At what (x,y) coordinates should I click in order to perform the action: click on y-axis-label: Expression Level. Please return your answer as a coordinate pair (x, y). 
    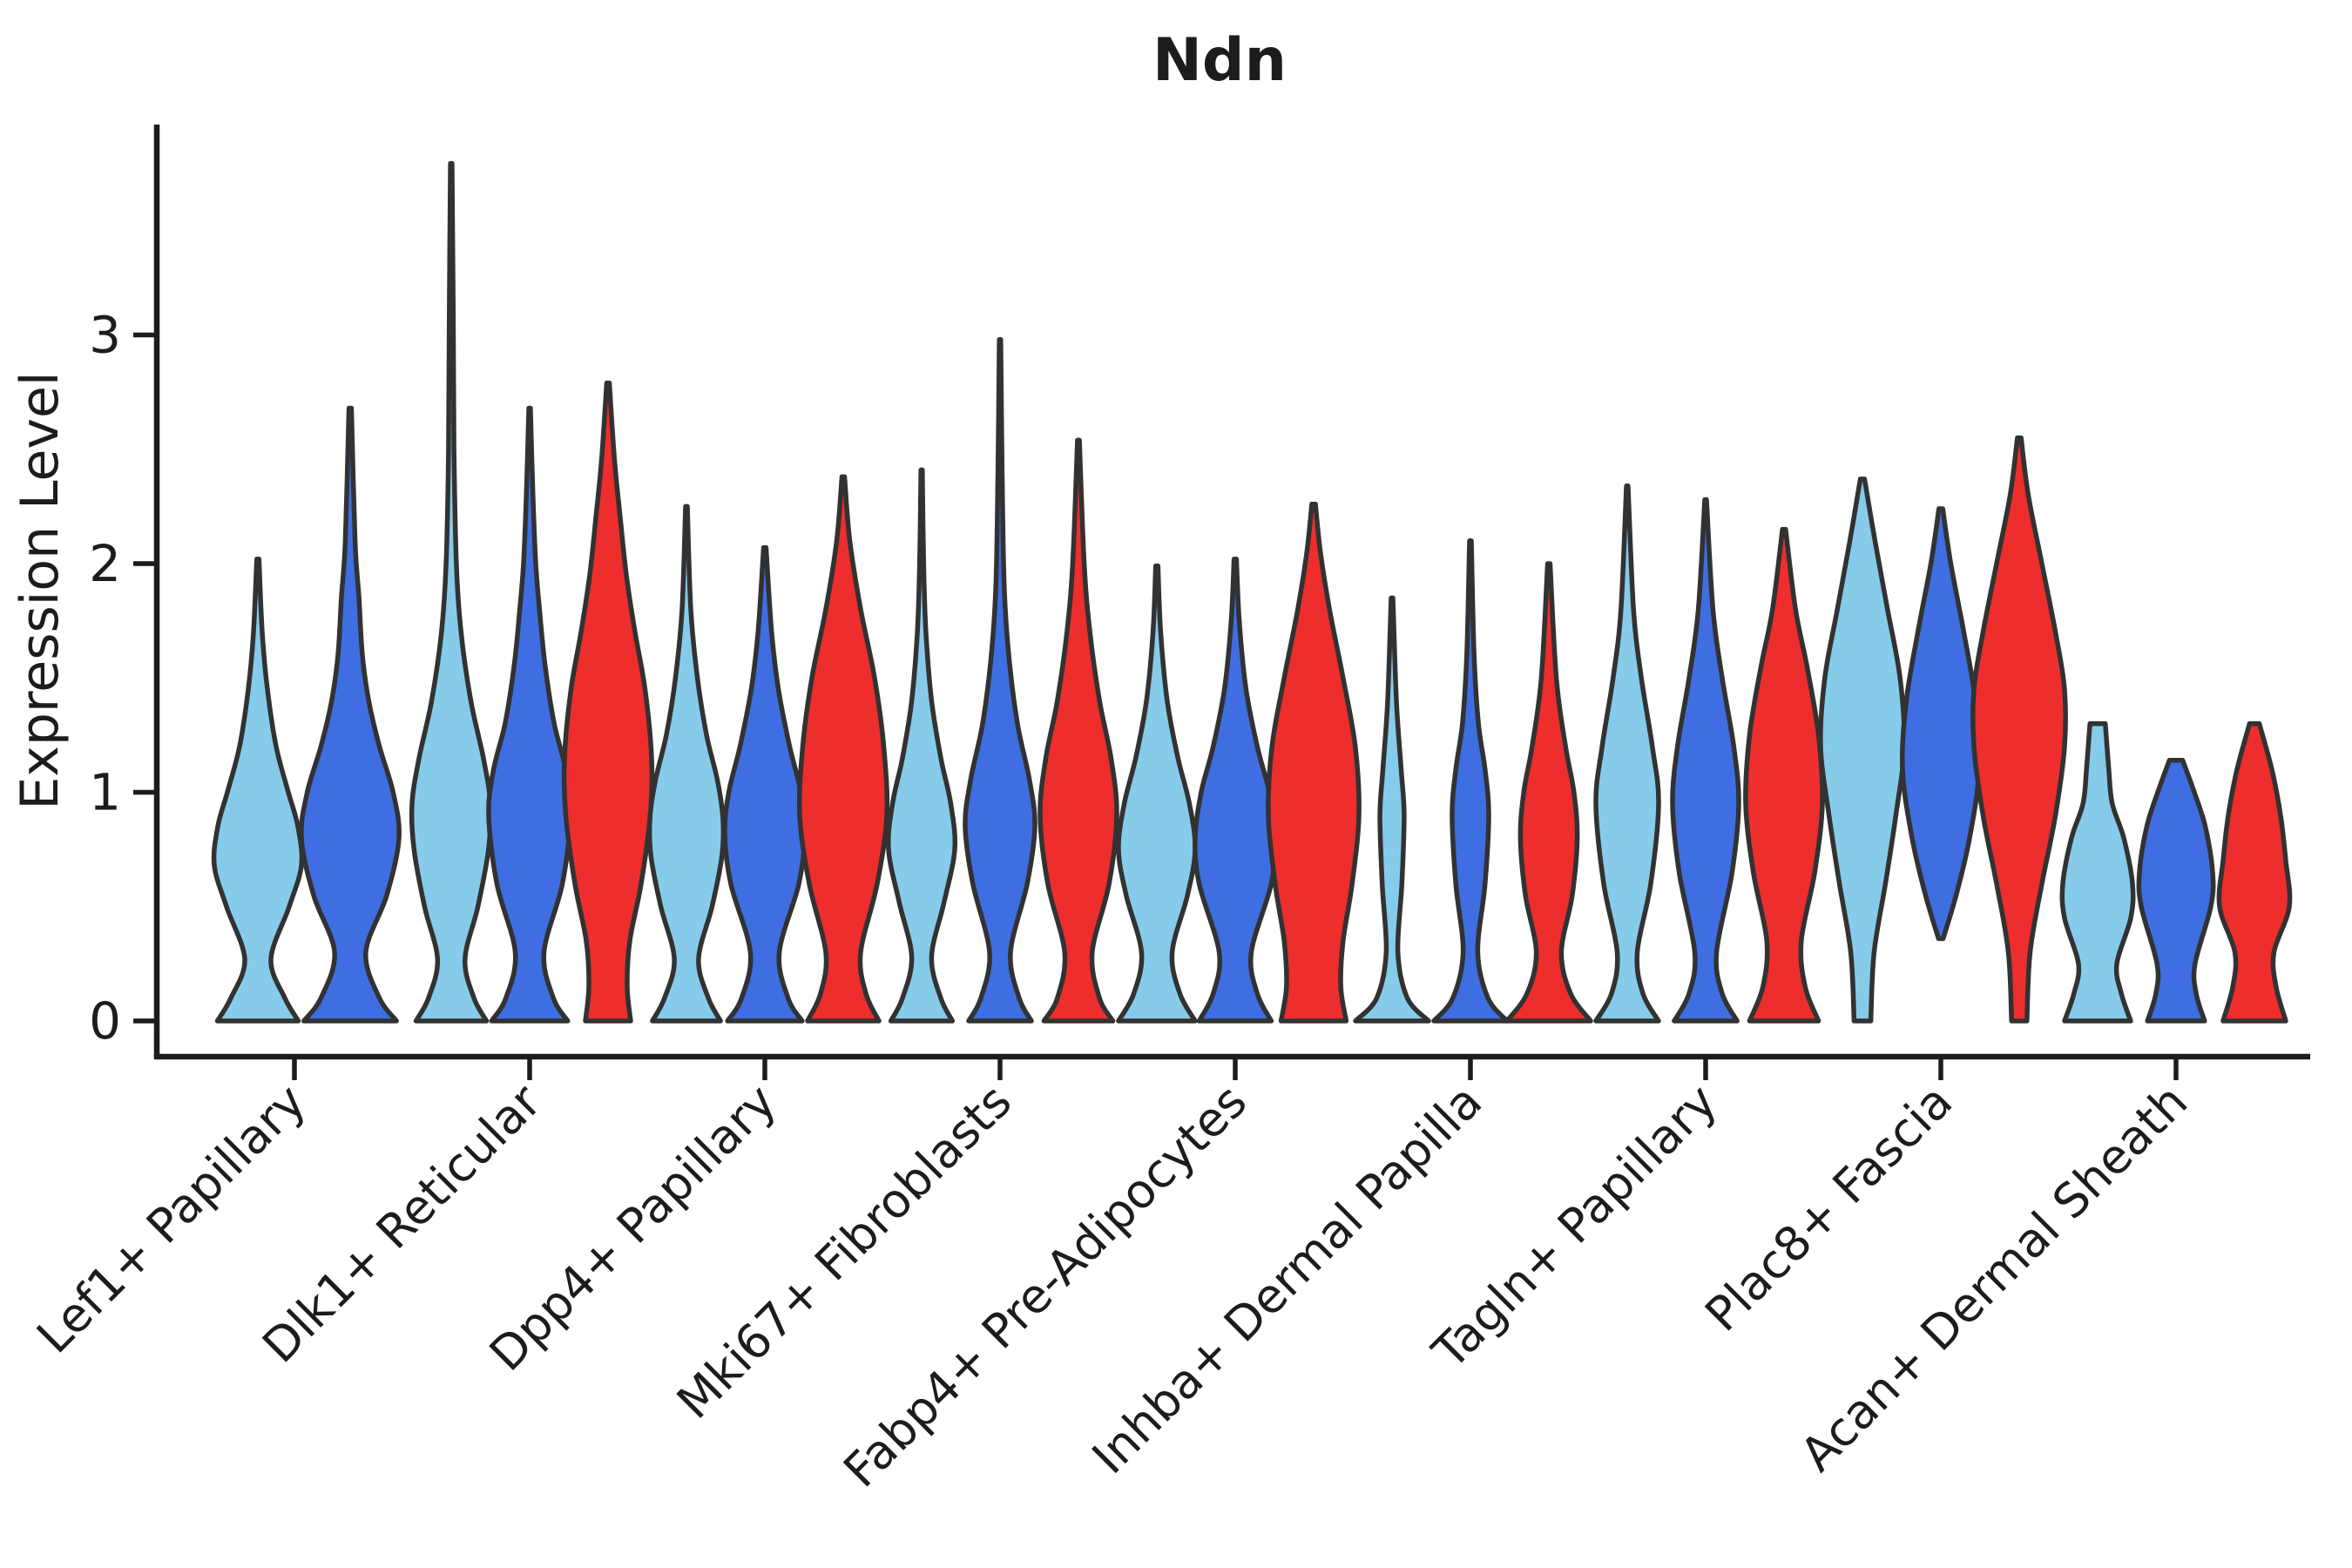
    Looking at the image, I should click on (40, 590).